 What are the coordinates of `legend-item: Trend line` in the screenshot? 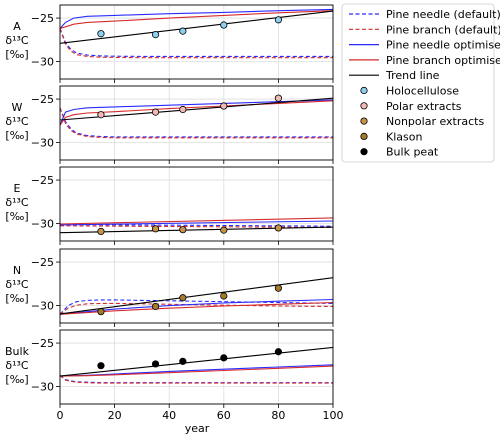 It's located at (394, 75).